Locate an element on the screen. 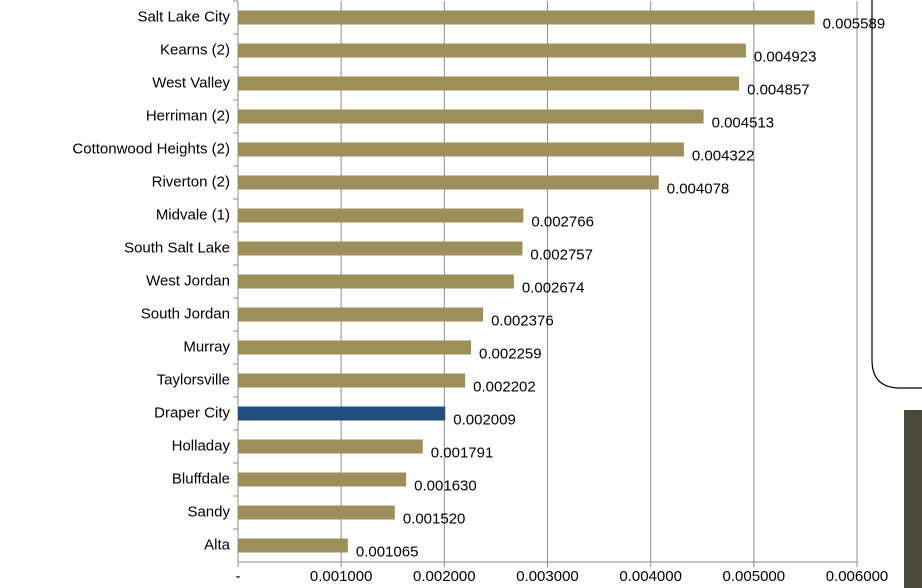  value-label: 0.004923 is located at coordinates (785, 56).